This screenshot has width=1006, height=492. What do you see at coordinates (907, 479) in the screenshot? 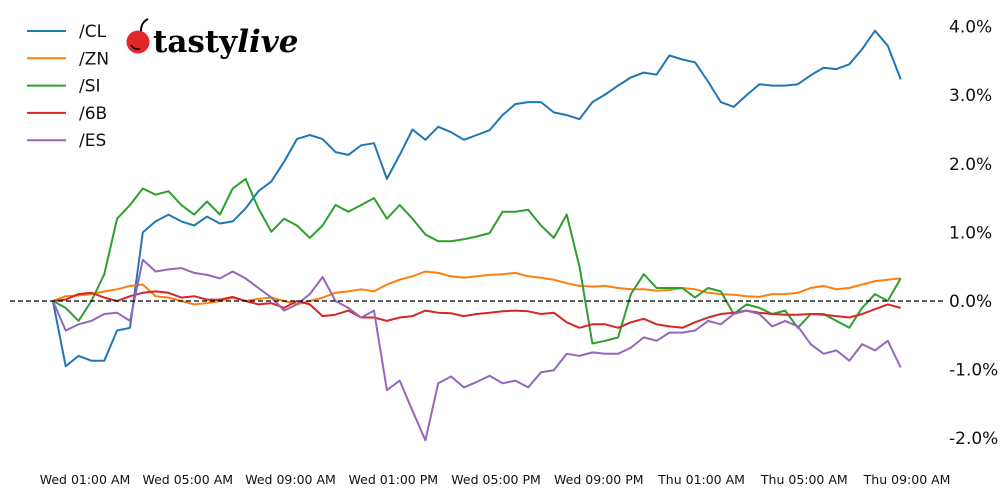
I see `x-tick-label: Thu 09:00 AM` at bounding box center [907, 479].